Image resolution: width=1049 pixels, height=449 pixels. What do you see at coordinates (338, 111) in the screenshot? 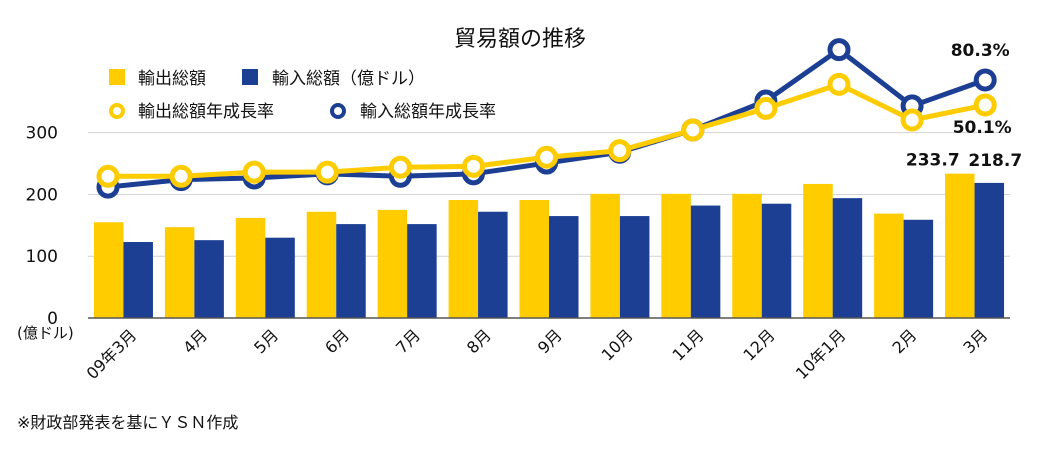
I see `legend-marker-import-growth` at bounding box center [338, 111].